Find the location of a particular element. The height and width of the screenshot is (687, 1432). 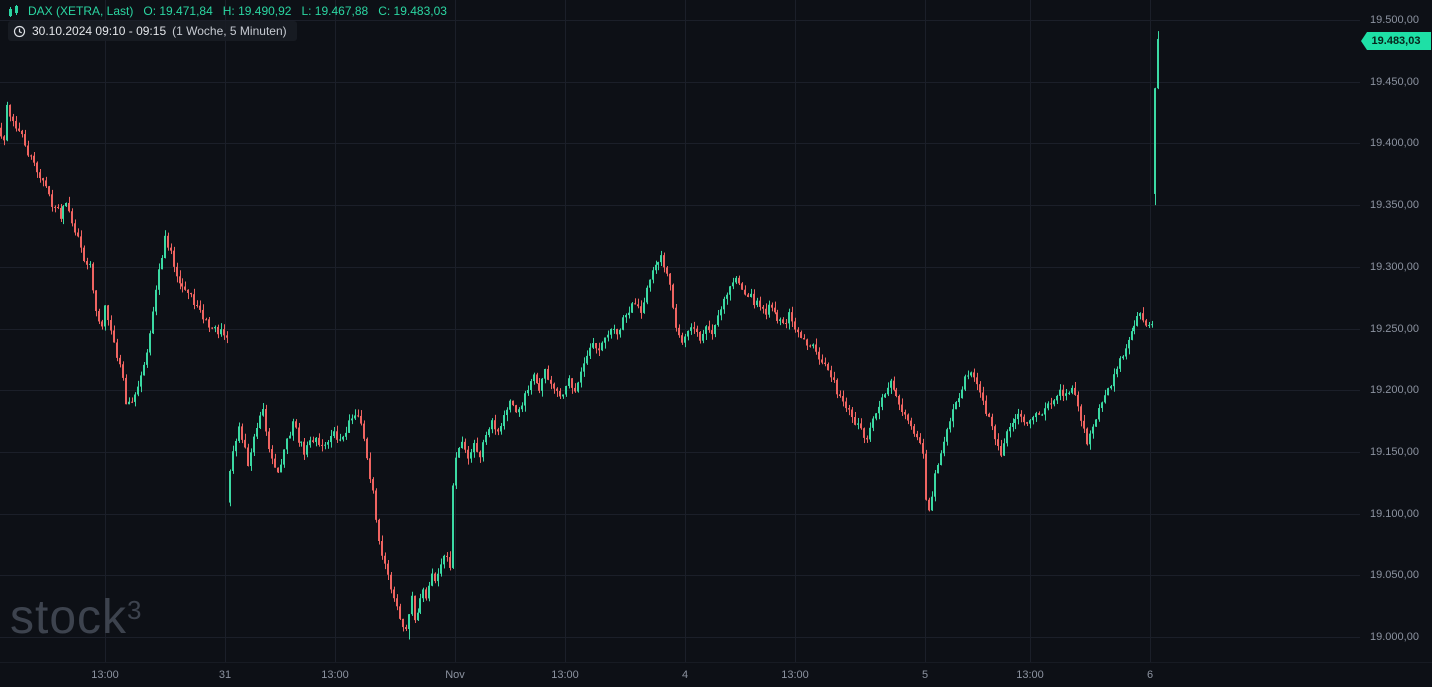

ohlc-close: C: 19.483,03 is located at coordinates (412, 11).